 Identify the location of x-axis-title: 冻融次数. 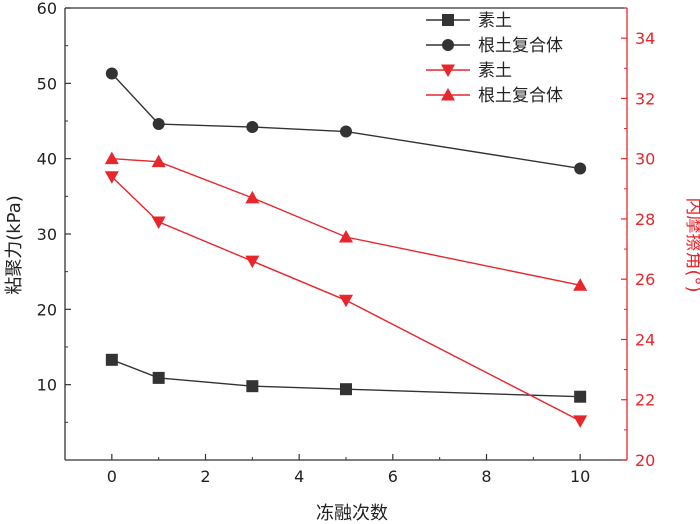
(352, 513).